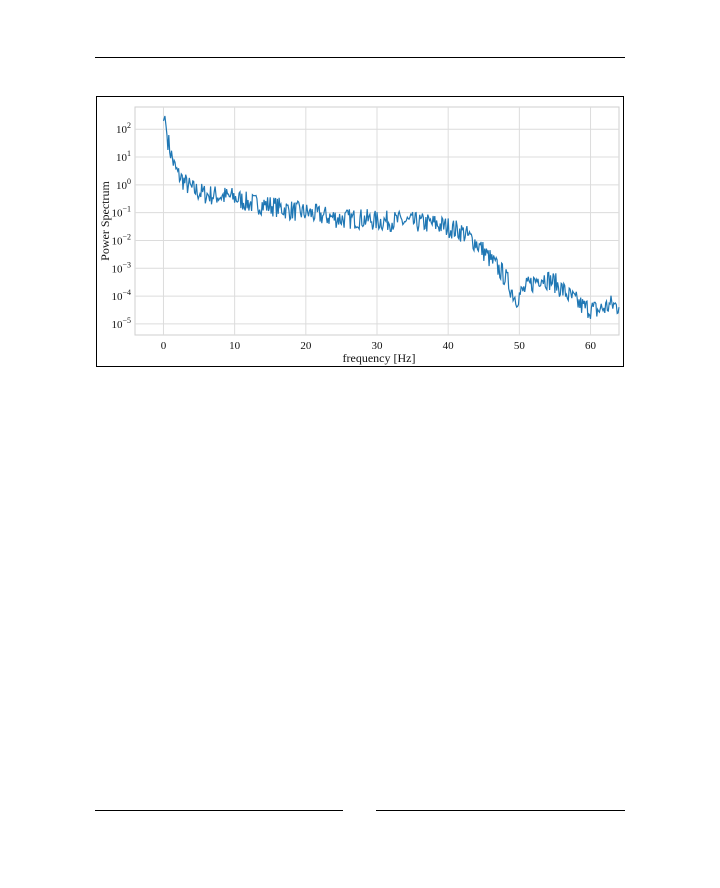  I want to click on y-tick-label: 10⁻⁴, so click(121, 295).